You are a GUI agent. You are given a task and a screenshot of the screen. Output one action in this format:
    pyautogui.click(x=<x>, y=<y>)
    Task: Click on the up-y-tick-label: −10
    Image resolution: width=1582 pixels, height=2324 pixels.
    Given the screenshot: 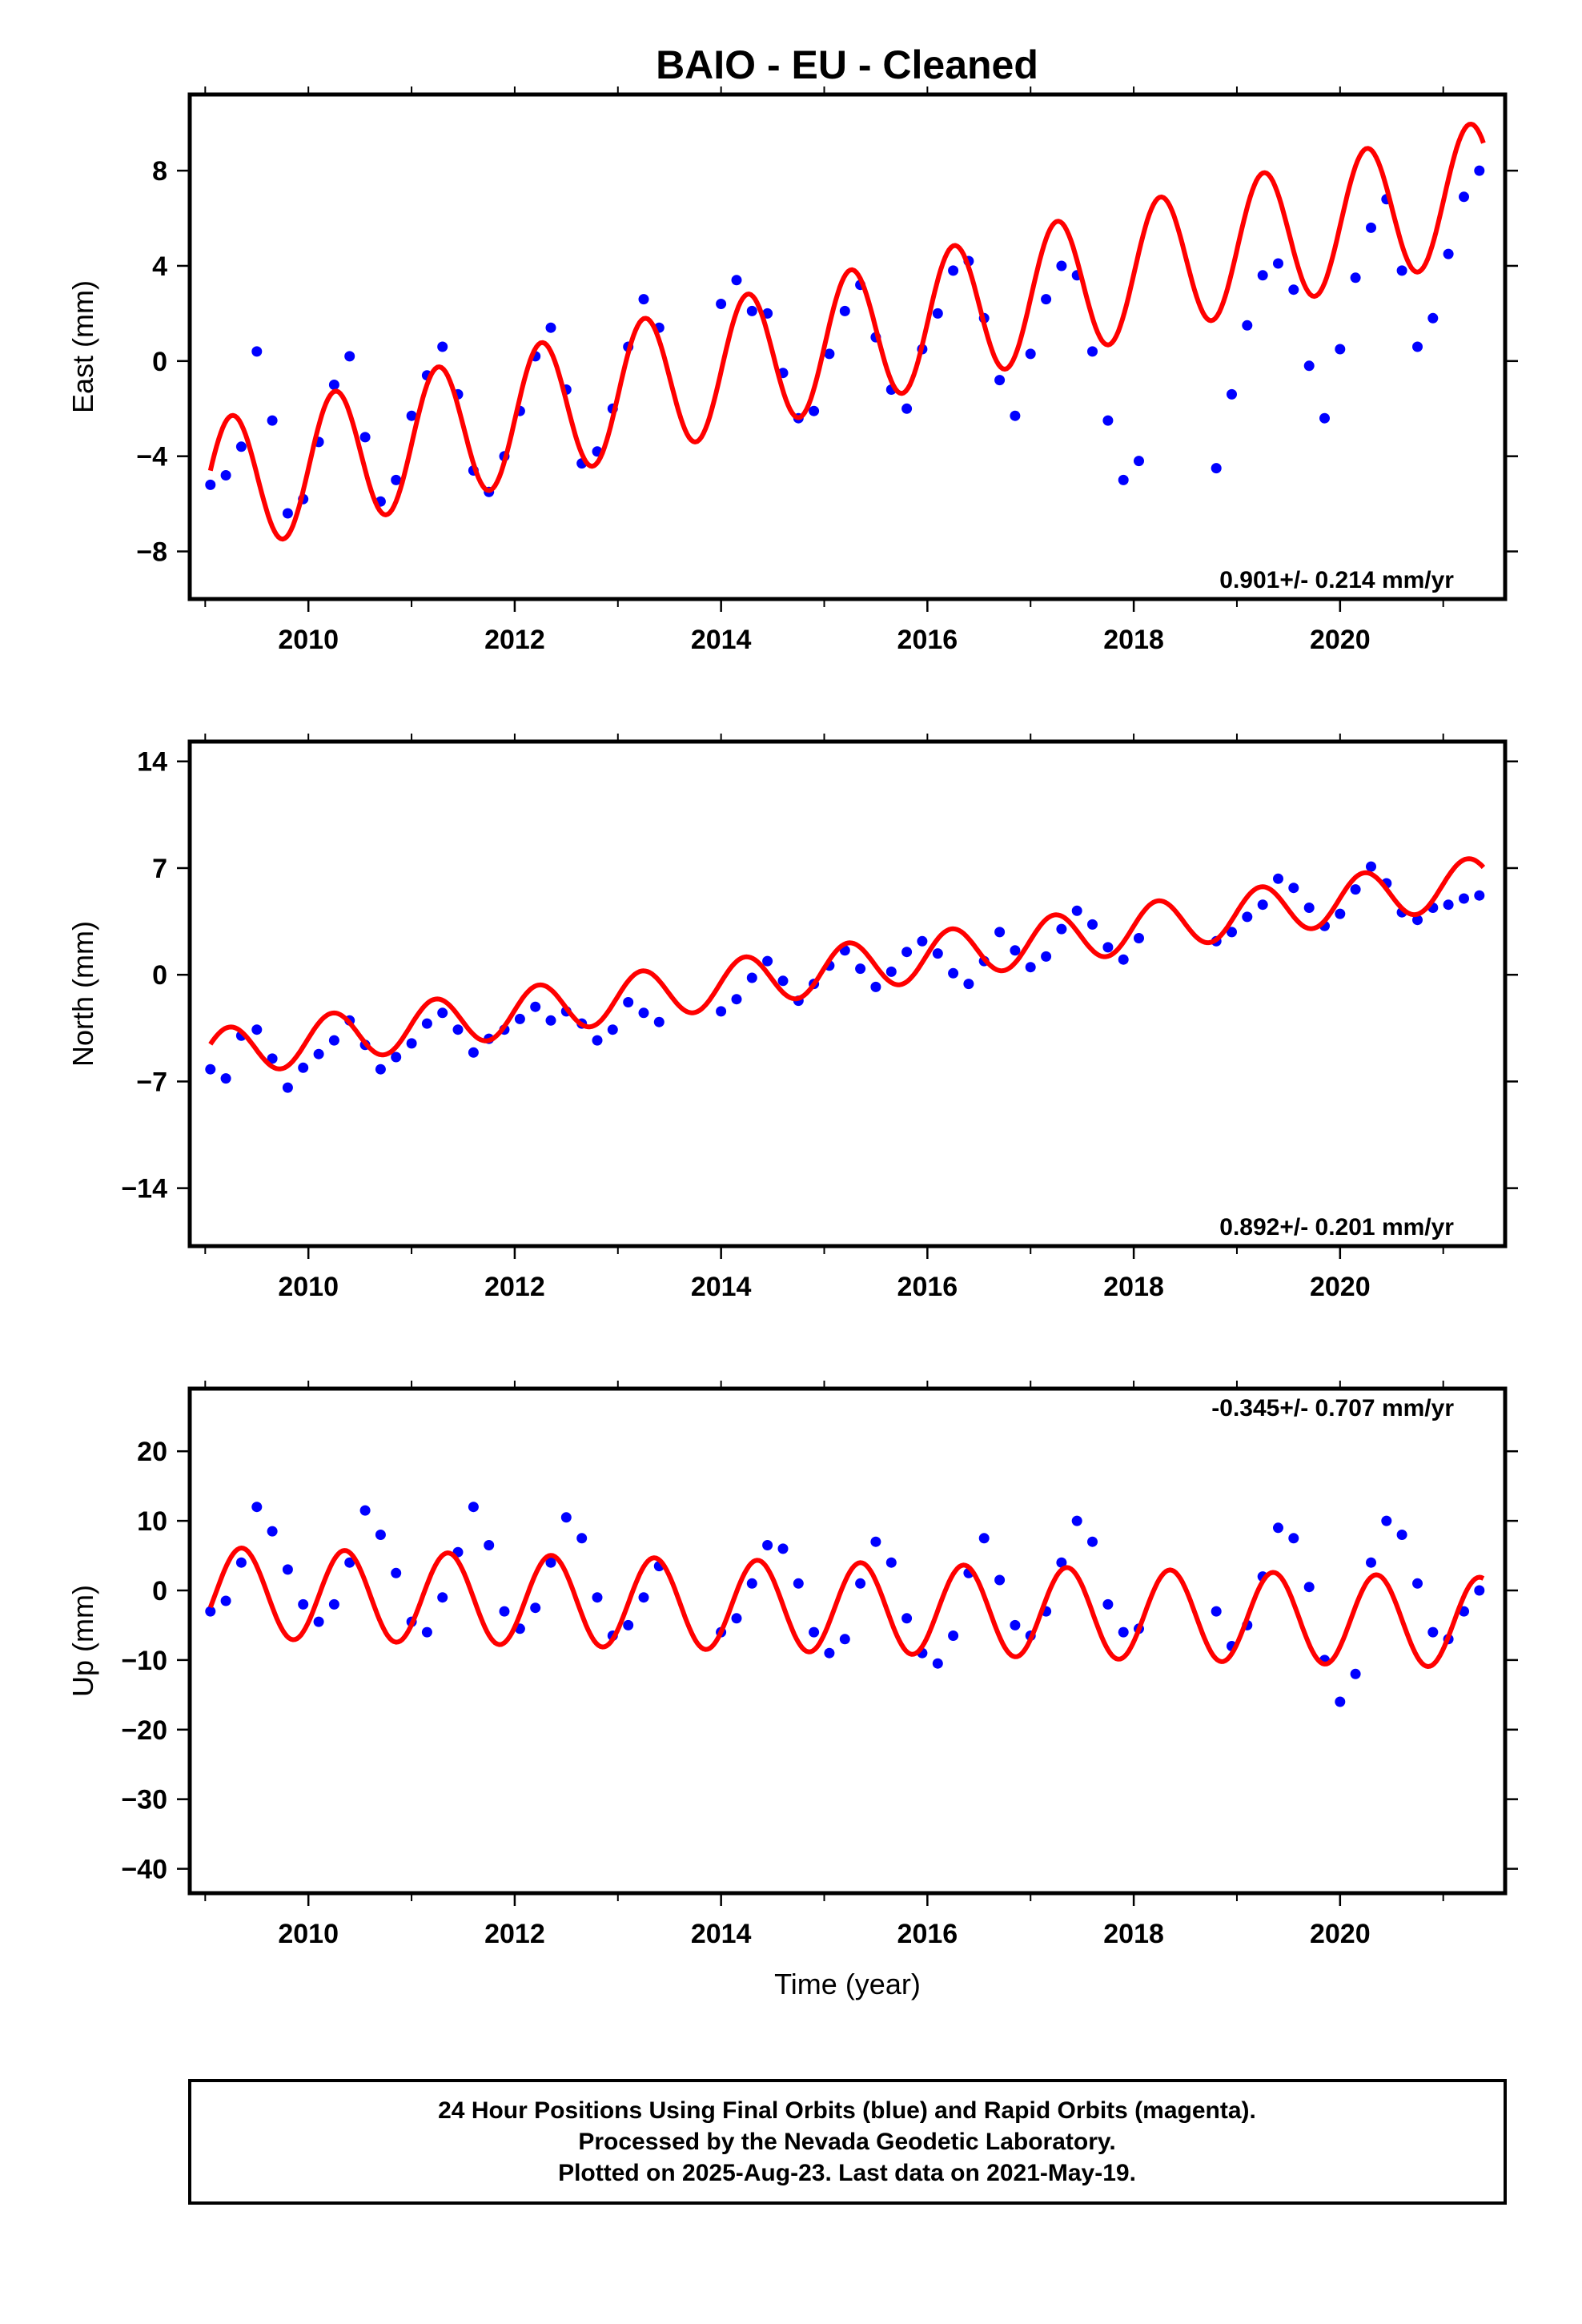 What is the action you would take?
    pyautogui.click(x=144, y=1661)
    